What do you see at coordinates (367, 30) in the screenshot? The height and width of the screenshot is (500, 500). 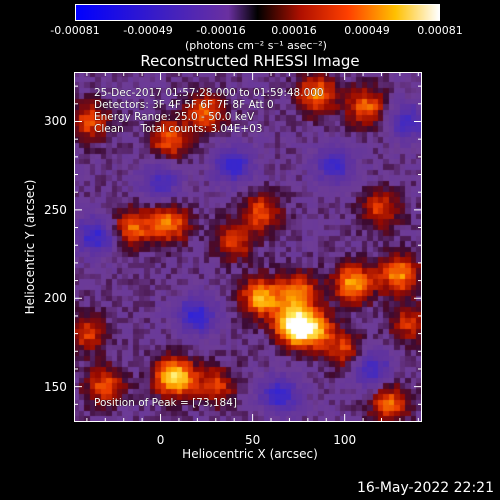 I see `colorbar-tick: 0.00049` at bounding box center [367, 30].